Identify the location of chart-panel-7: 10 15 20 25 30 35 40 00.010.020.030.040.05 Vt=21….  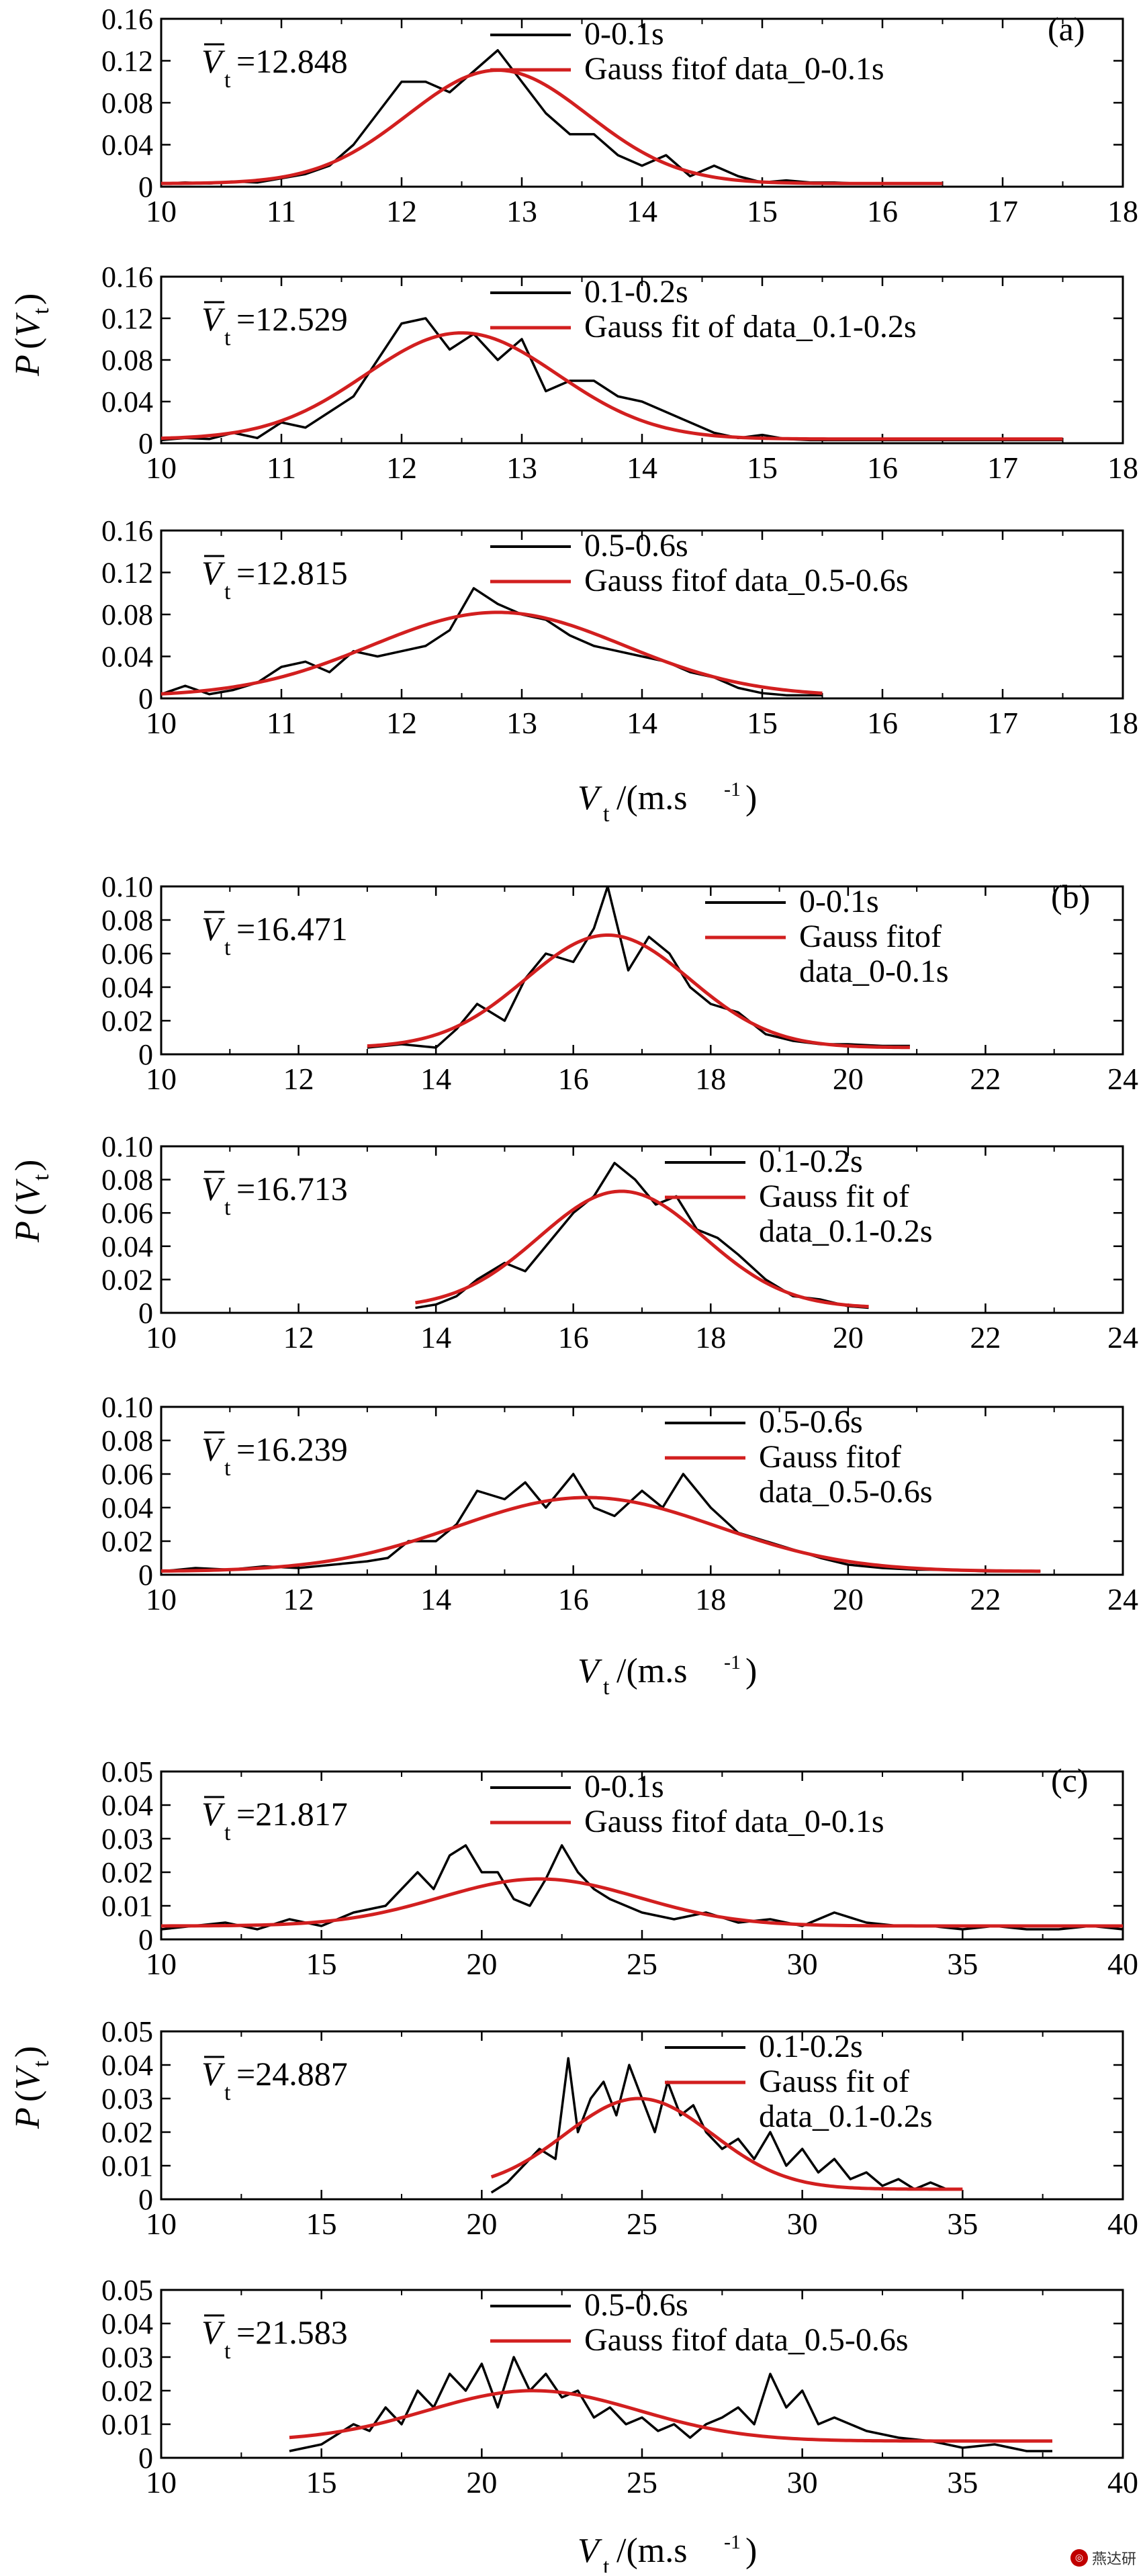
(619, 1868).